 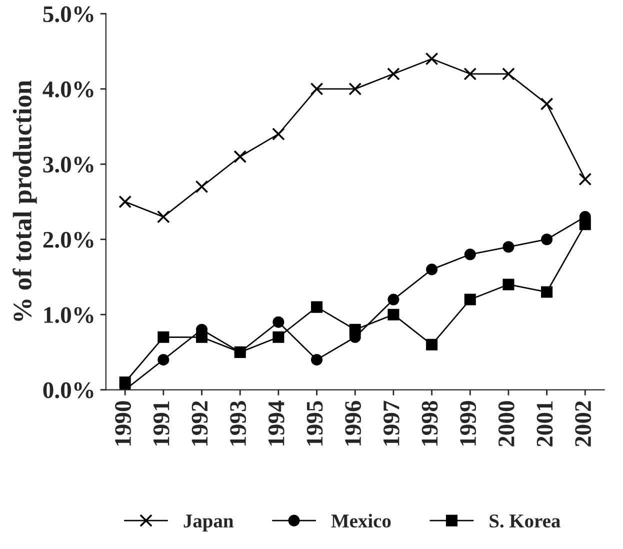 I want to click on y-tick-label: 2.0%, so click(x=68, y=240).